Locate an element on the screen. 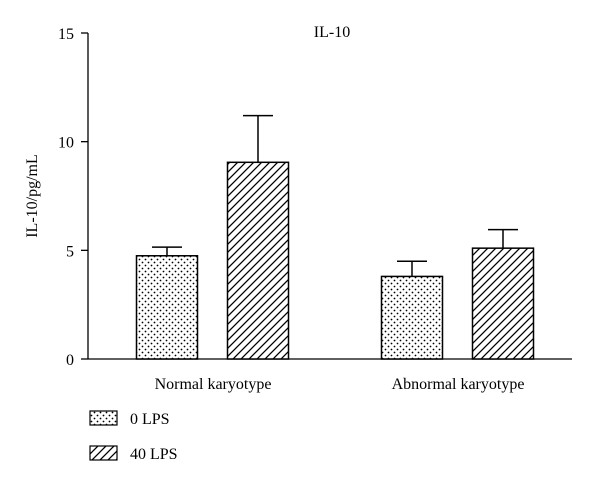 The height and width of the screenshot is (486, 600). chart-title: IL-10 is located at coordinates (332, 32).